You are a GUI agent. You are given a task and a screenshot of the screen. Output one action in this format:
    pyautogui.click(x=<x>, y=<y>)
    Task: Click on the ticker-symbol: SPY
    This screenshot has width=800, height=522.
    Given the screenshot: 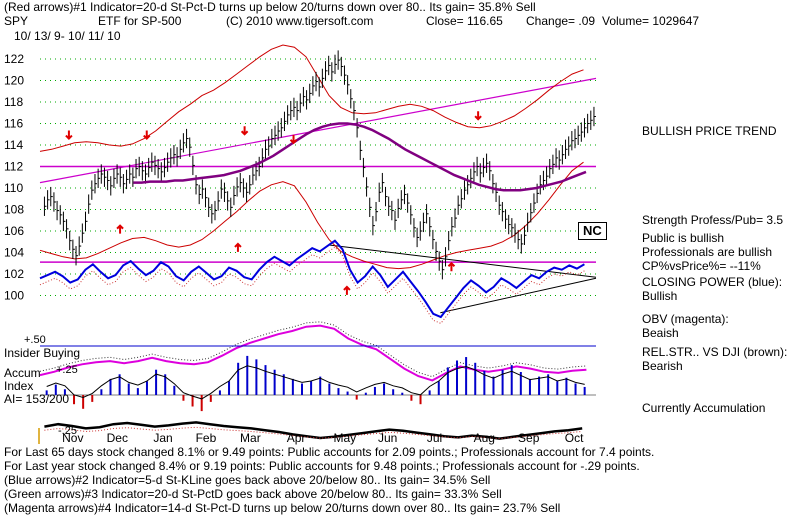 What is the action you would take?
    pyautogui.click(x=16, y=21)
    